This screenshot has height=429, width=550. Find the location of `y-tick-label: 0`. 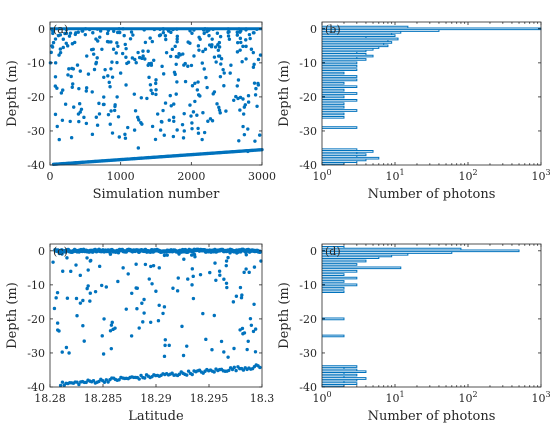

y-tick-label: 0 is located at coordinates (41, 251).